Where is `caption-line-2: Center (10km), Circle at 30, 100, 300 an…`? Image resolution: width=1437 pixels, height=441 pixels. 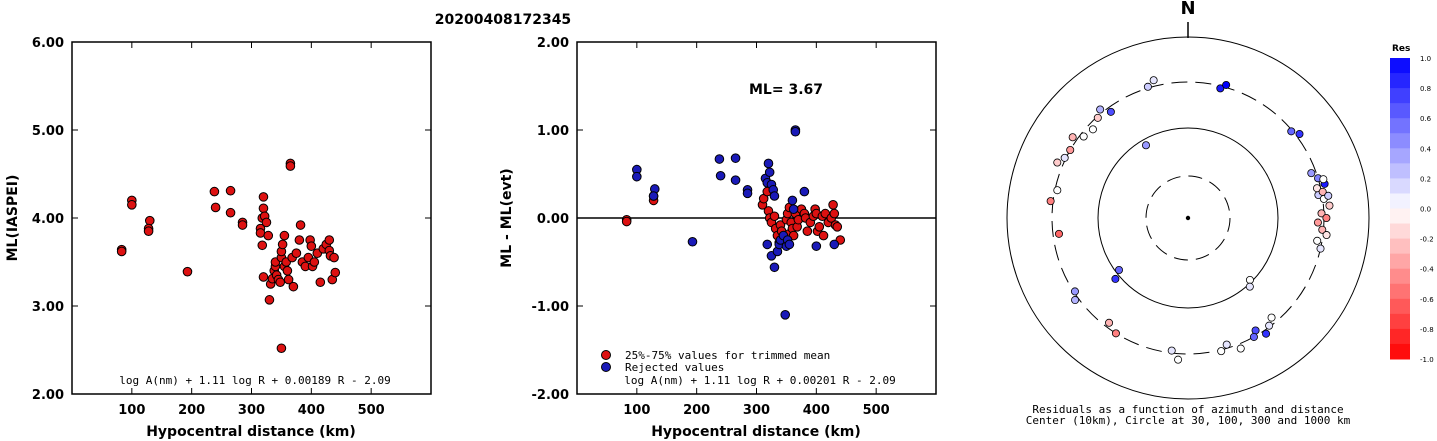
caption-line-2: Center (10km), Circle at 30, 100, 300 an… is located at coordinates (1188, 420).